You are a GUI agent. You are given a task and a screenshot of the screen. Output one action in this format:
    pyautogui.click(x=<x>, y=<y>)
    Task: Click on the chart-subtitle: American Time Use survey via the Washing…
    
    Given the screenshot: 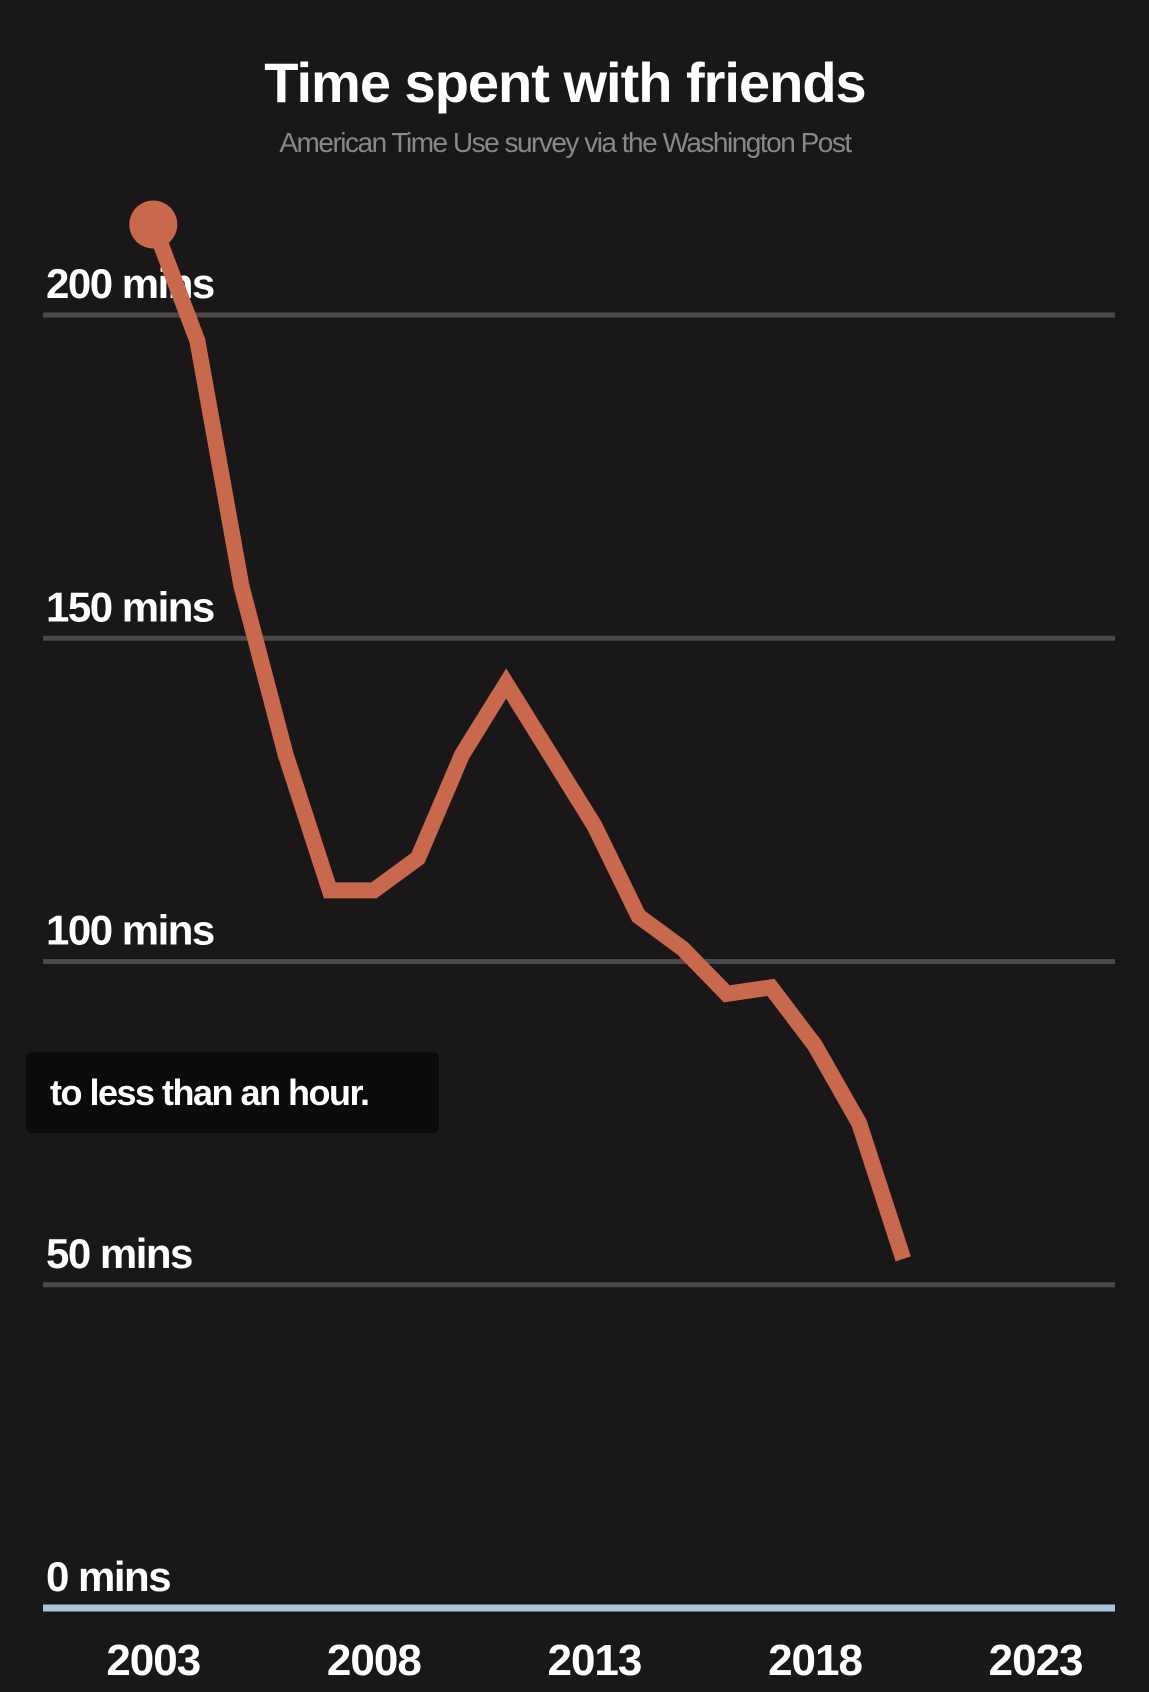 What is the action you would take?
    pyautogui.click(x=565, y=142)
    